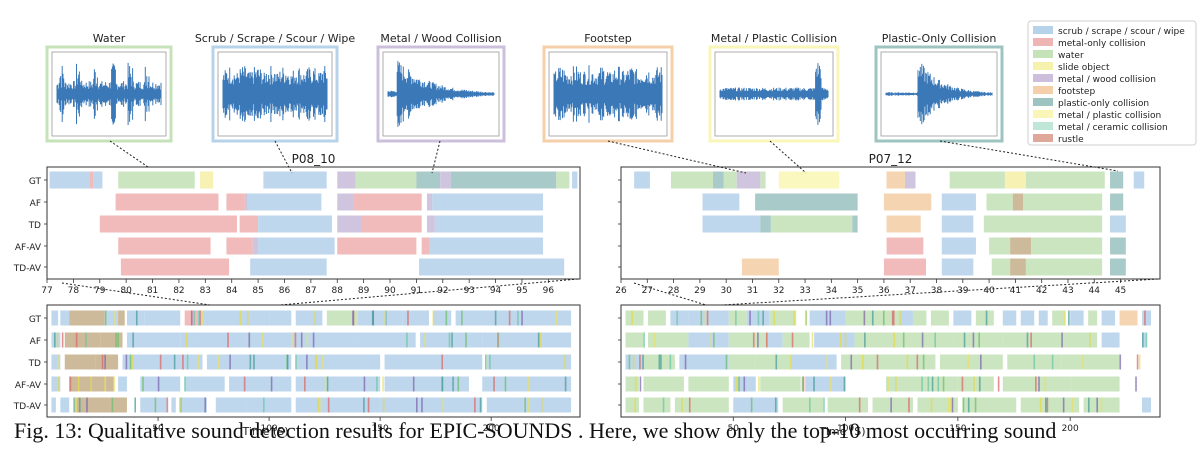 This screenshot has width=1200, height=457. What do you see at coordinates (1120, 291) in the screenshot?
I see `x-tick-label: 45` at bounding box center [1120, 291].